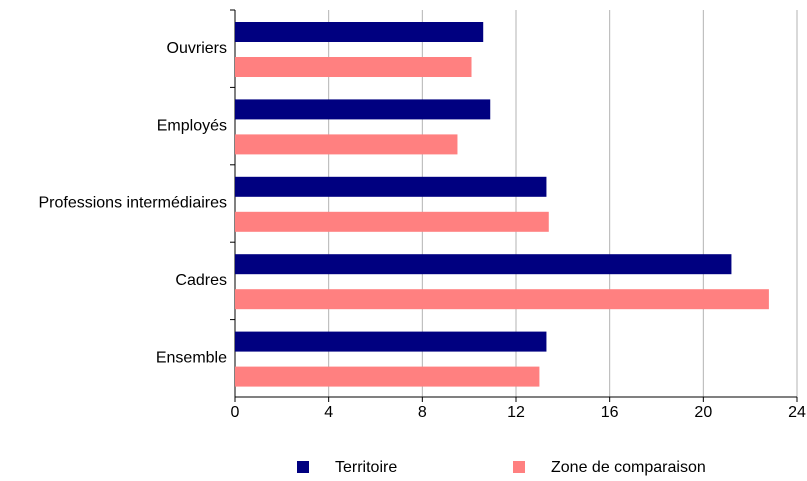  What do you see at coordinates (192, 125) in the screenshot?
I see `y-tick-label: Employés` at bounding box center [192, 125].